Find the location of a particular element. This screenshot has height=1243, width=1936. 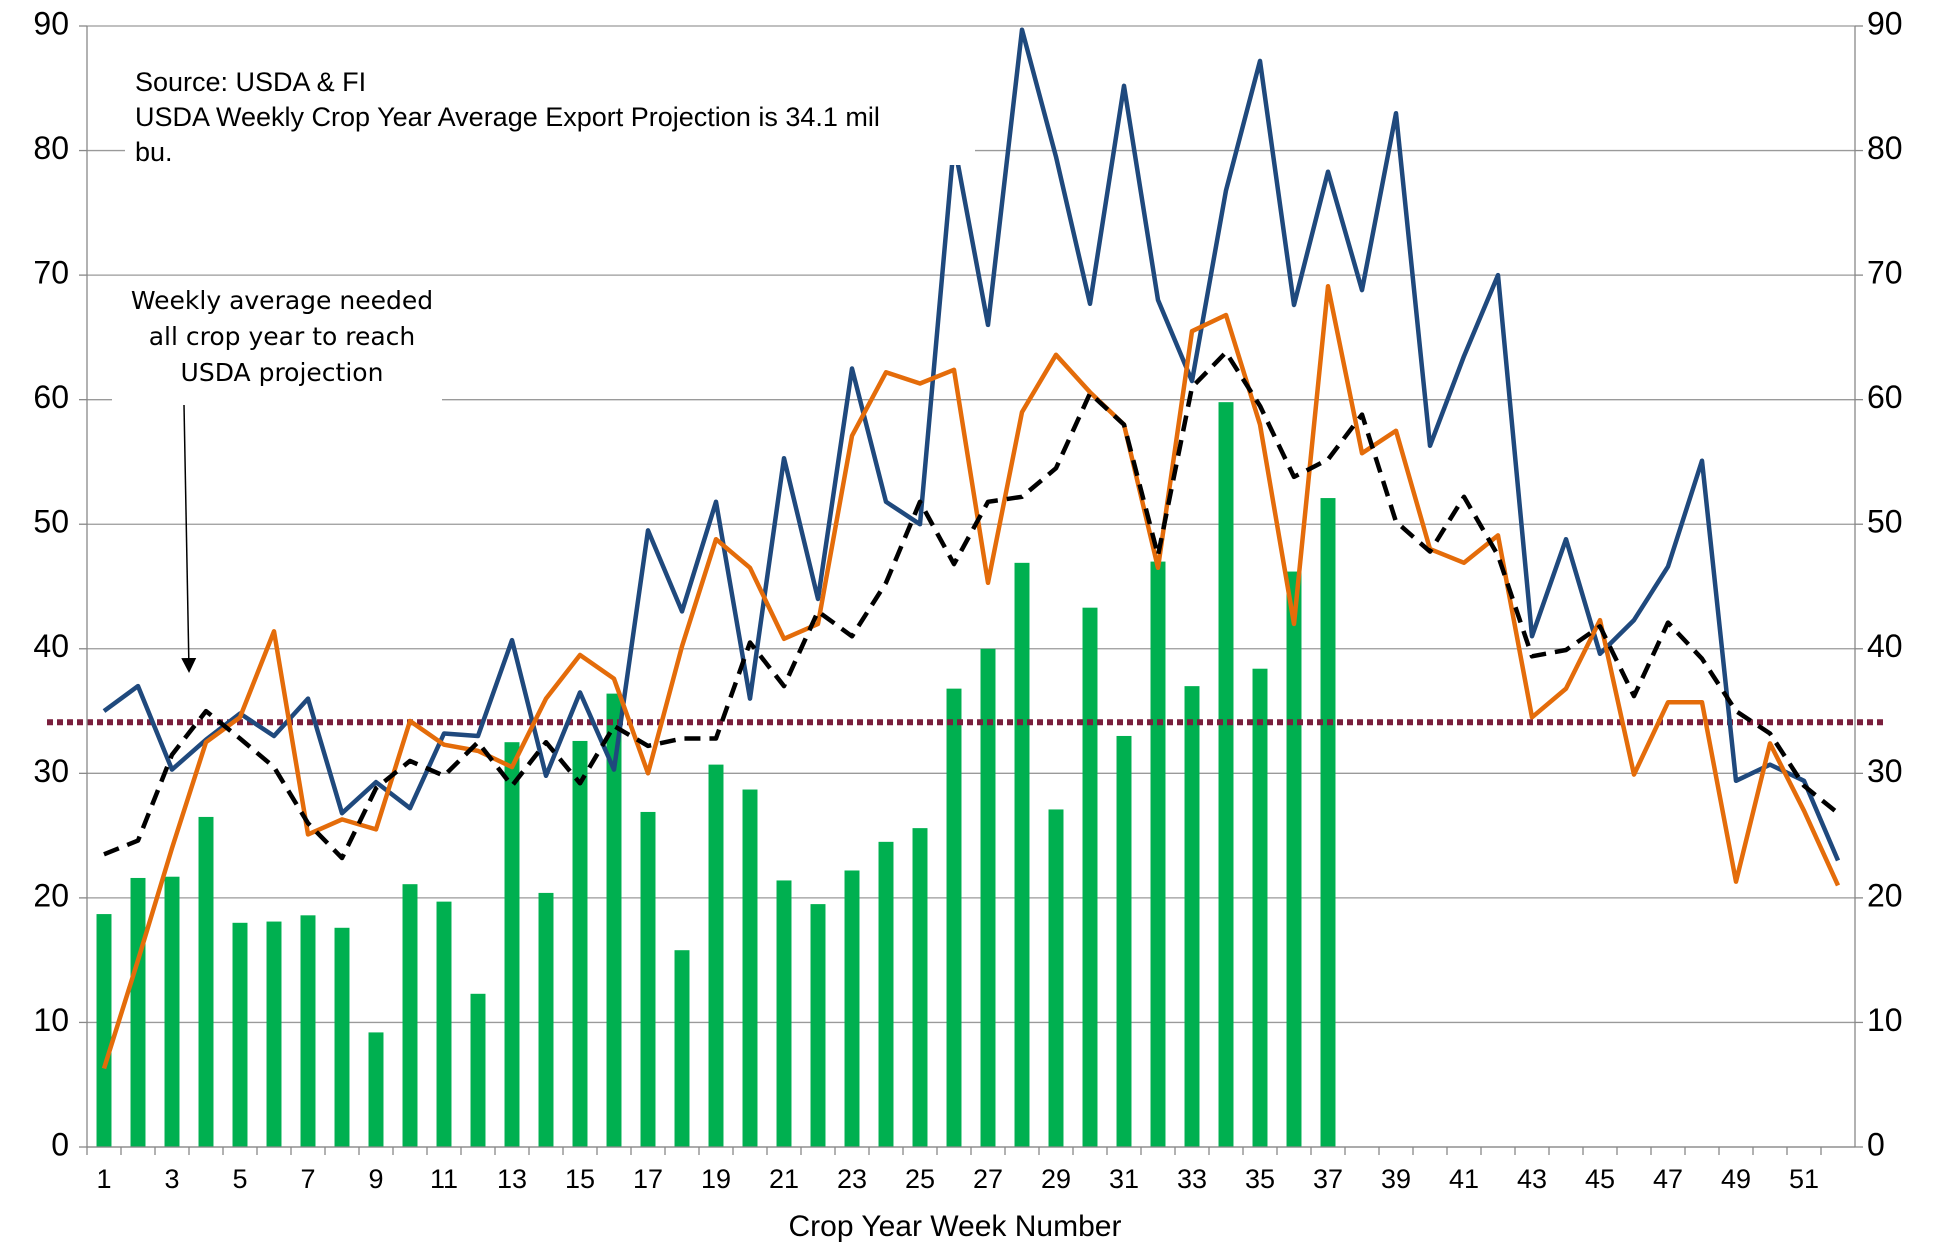

x-tick-label: 9 is located at coordinates (375, 1179).